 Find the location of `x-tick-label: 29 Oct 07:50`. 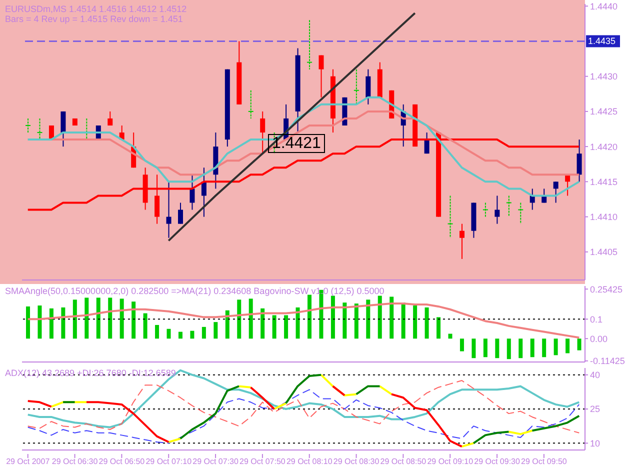

x-tick-label: 29 Oct 07:50 is located at coordinates (263, 461).